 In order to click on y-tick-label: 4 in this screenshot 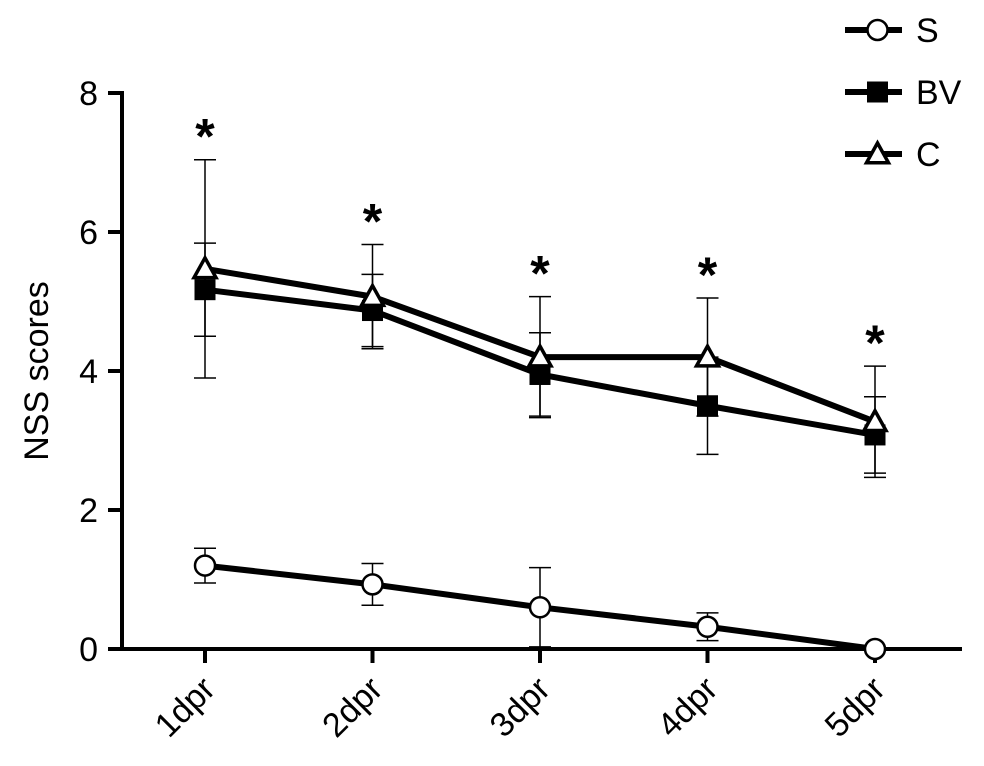, I will do `click(88, 372)`.